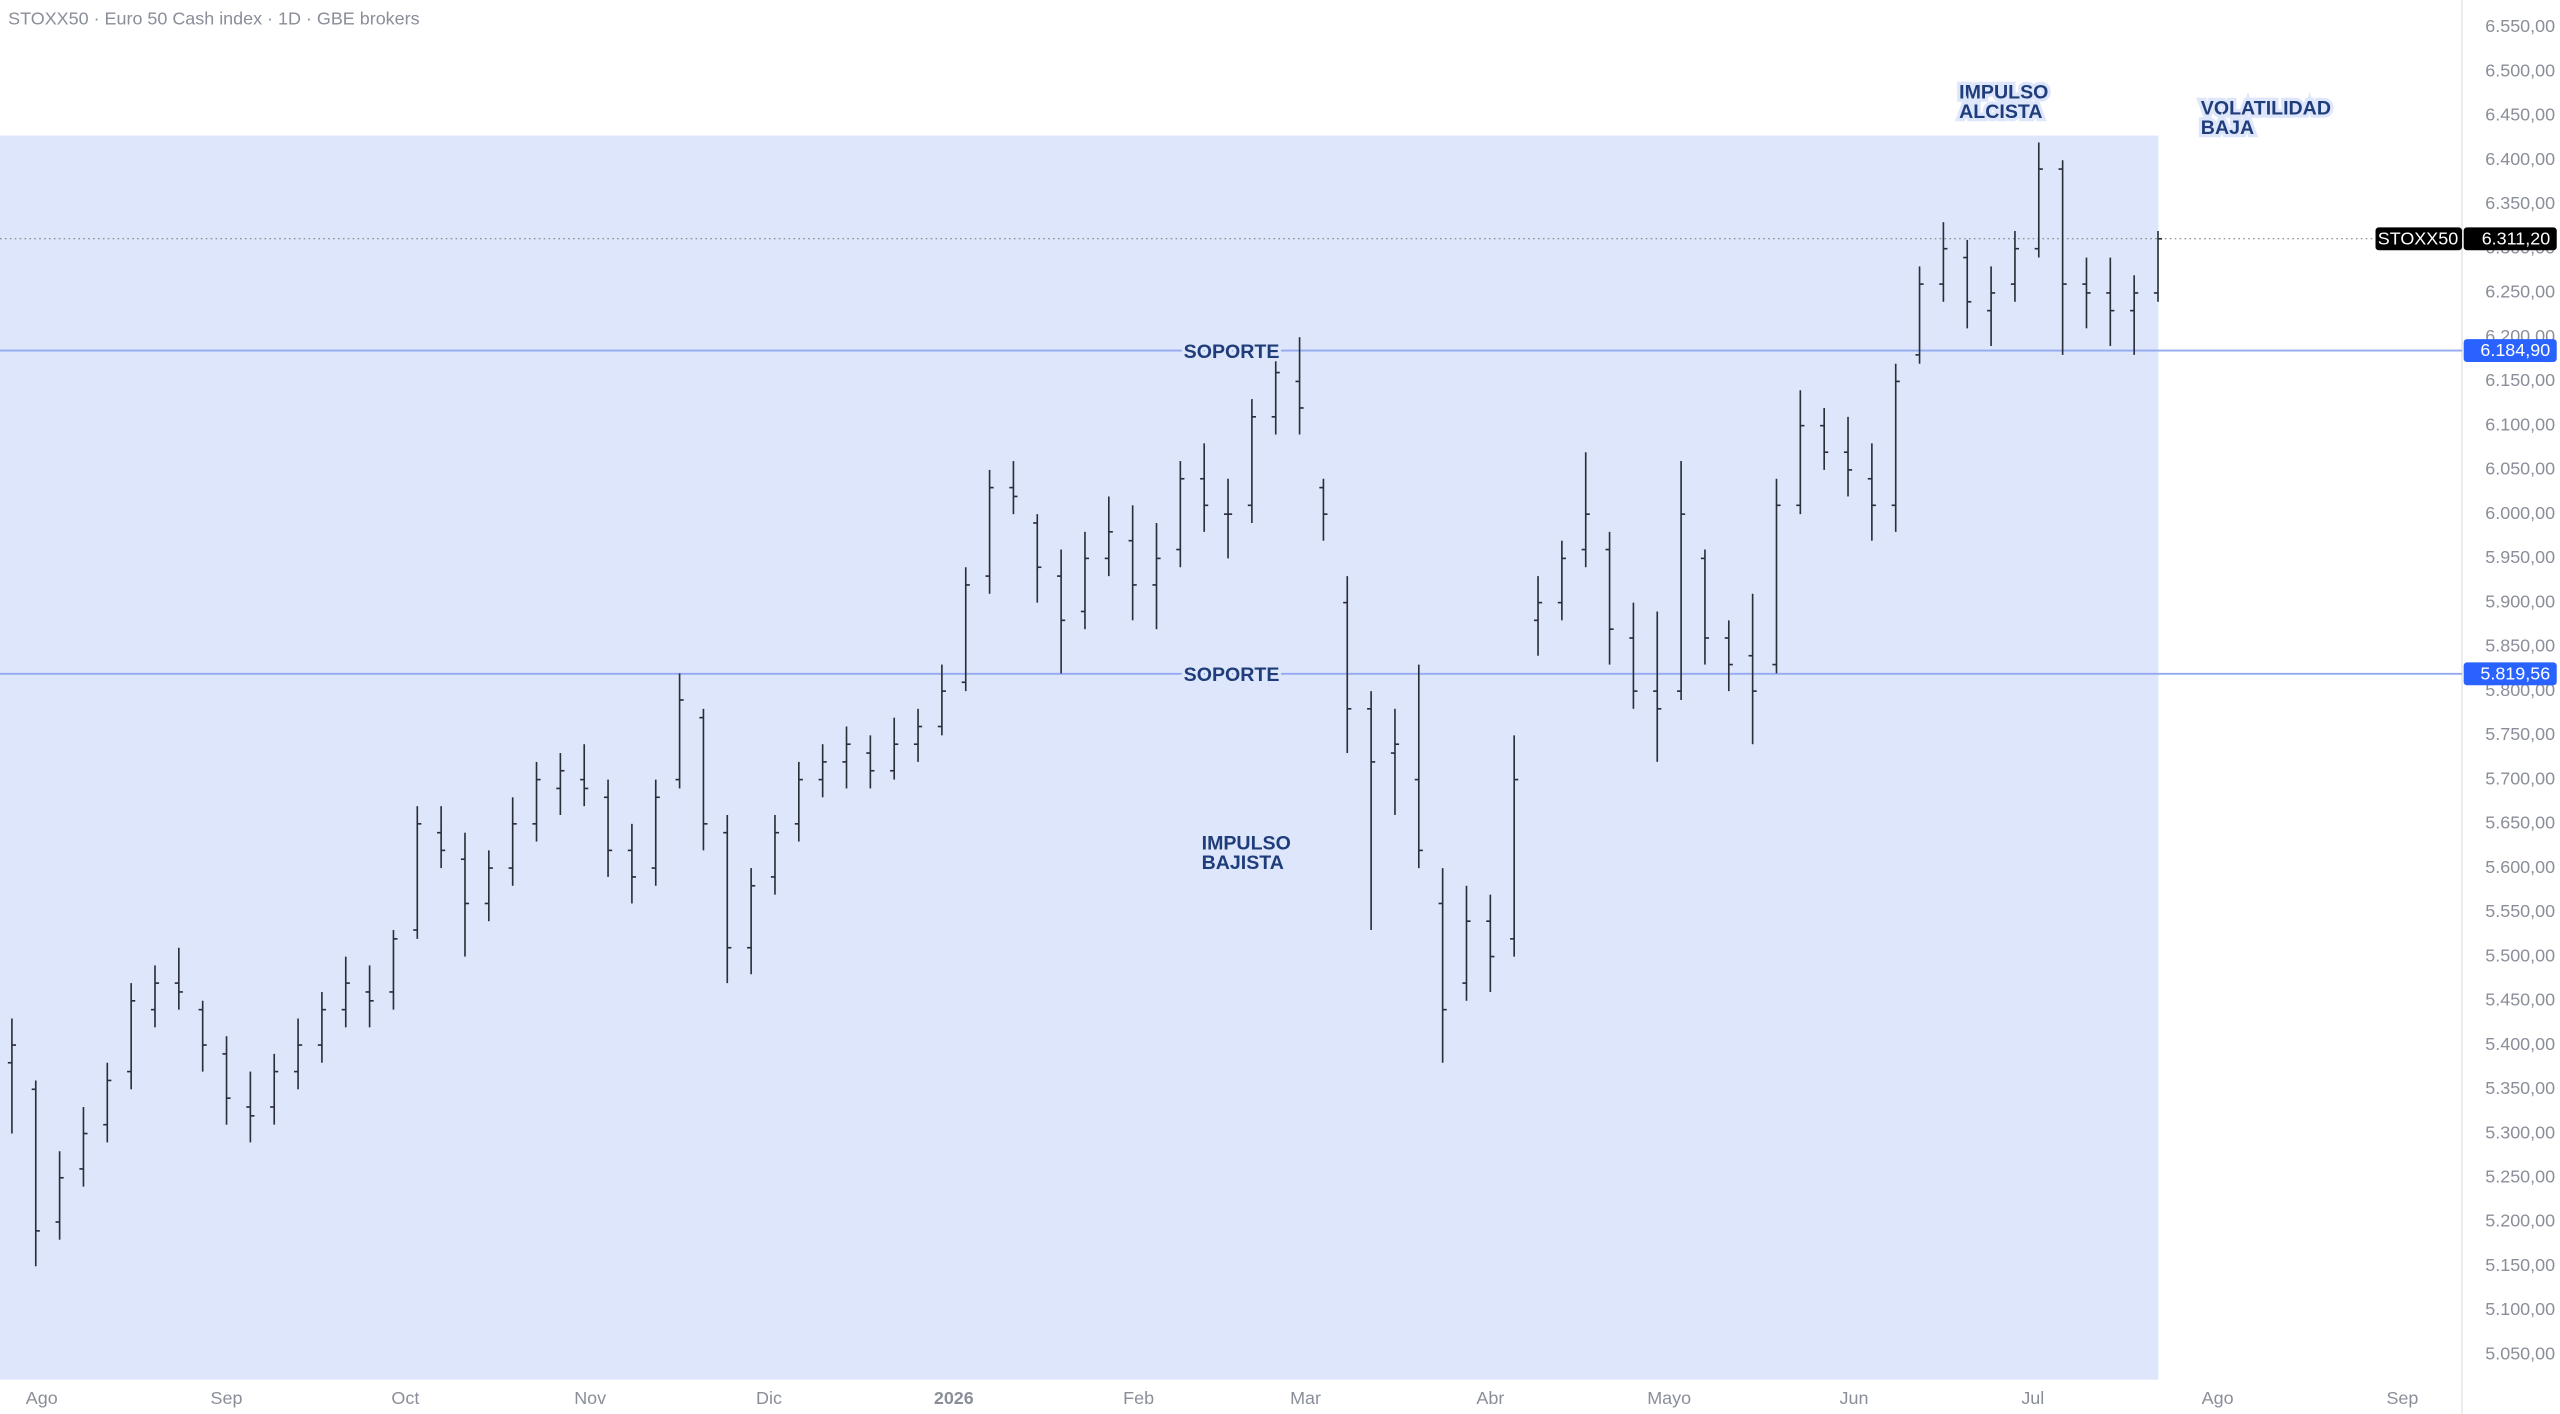 The image size is (2560, 1414). What do you see at coordinates (2520, 911) in the screenshot?
I see `y-tick-label: 5.550,00` at bounding box center [2520, 911].